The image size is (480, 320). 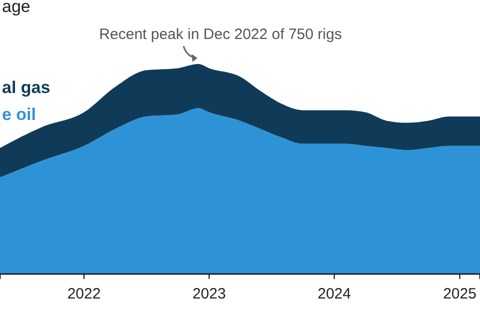 What do you see at coordinates (459, 294) in the screenshot?
I see `x-tick-label: 2025` at bounding box center [459, 294].